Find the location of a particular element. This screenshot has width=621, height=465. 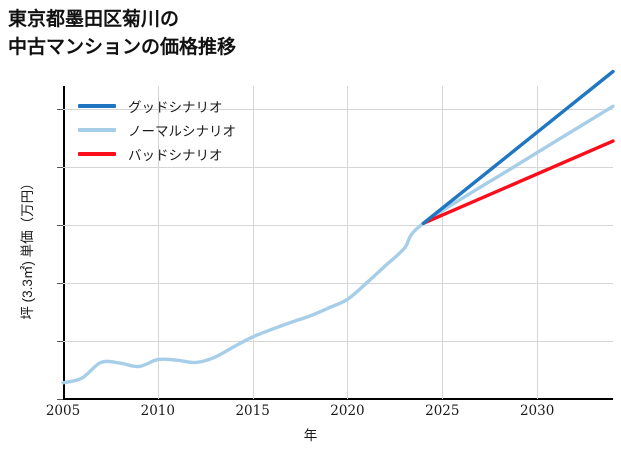

x-tick-2020: 2020 is located at coordinates (347, 411).